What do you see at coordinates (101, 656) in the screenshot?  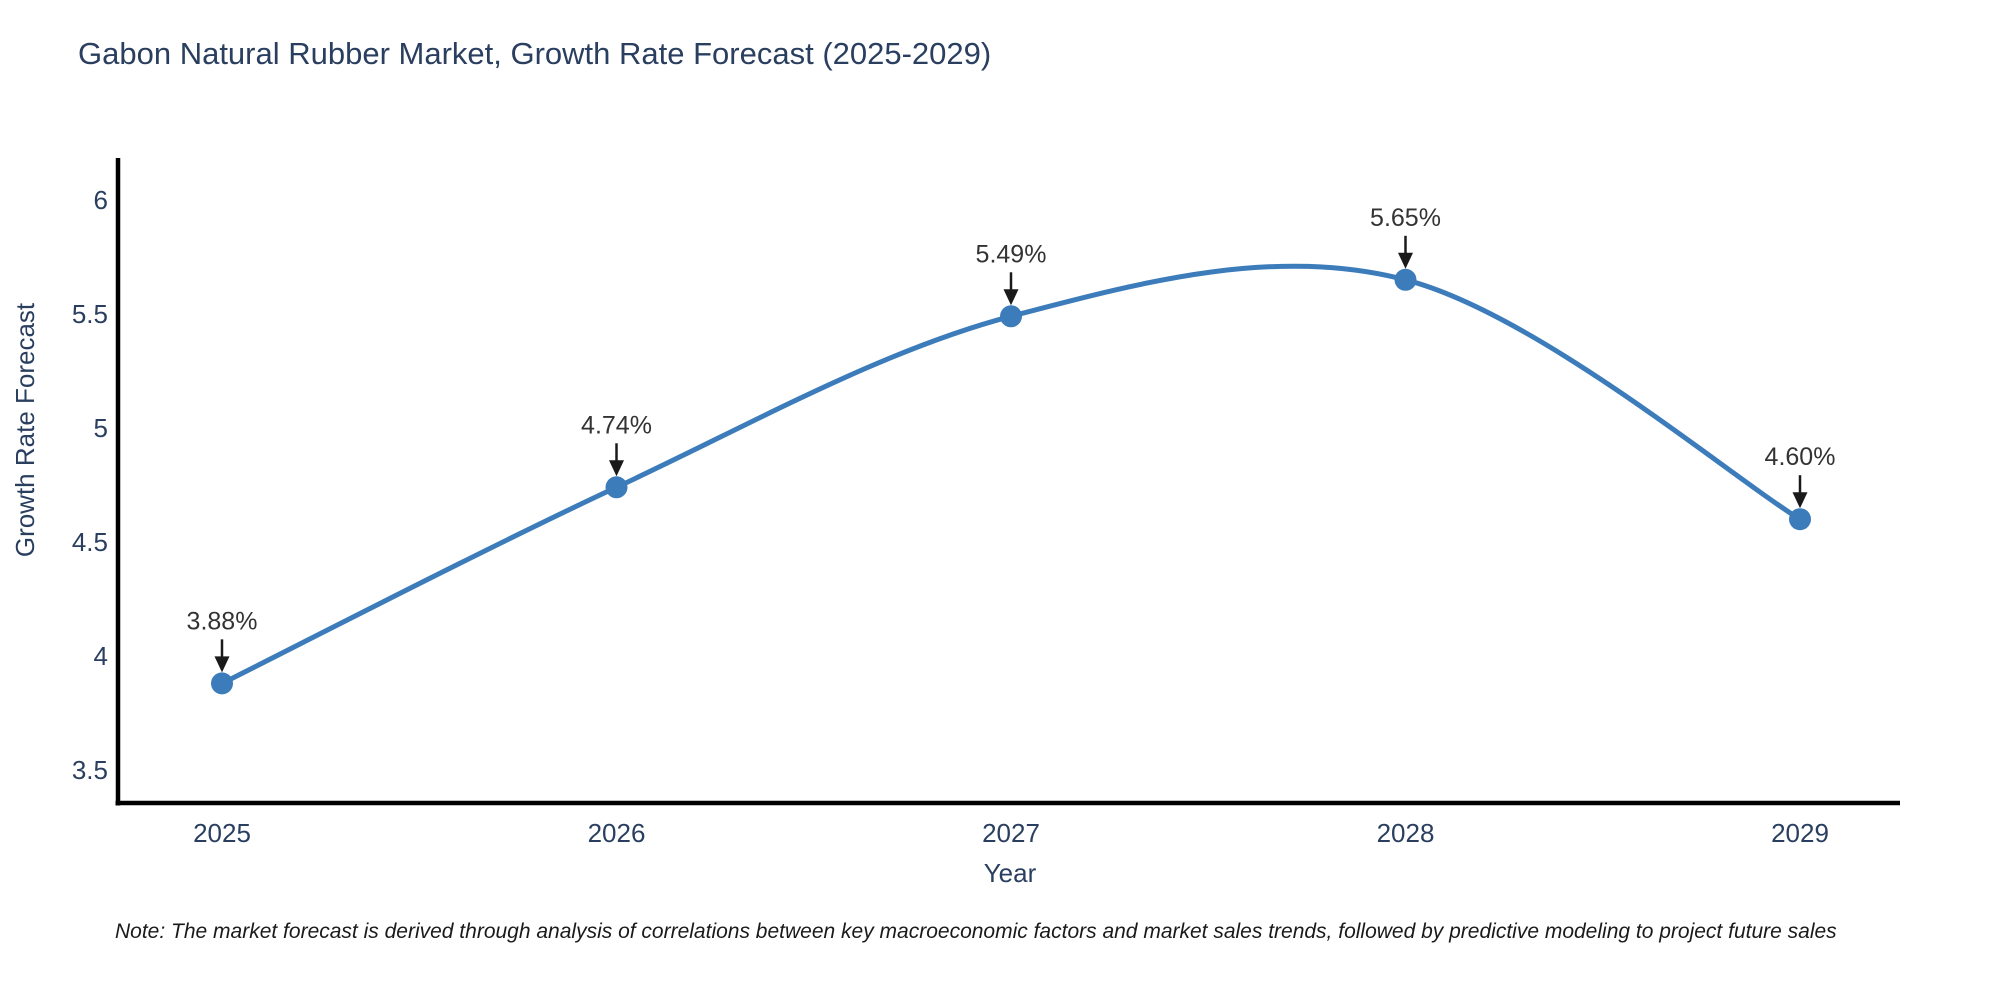 I see `y-tick-label: 4` at bounding box center [101, 656].